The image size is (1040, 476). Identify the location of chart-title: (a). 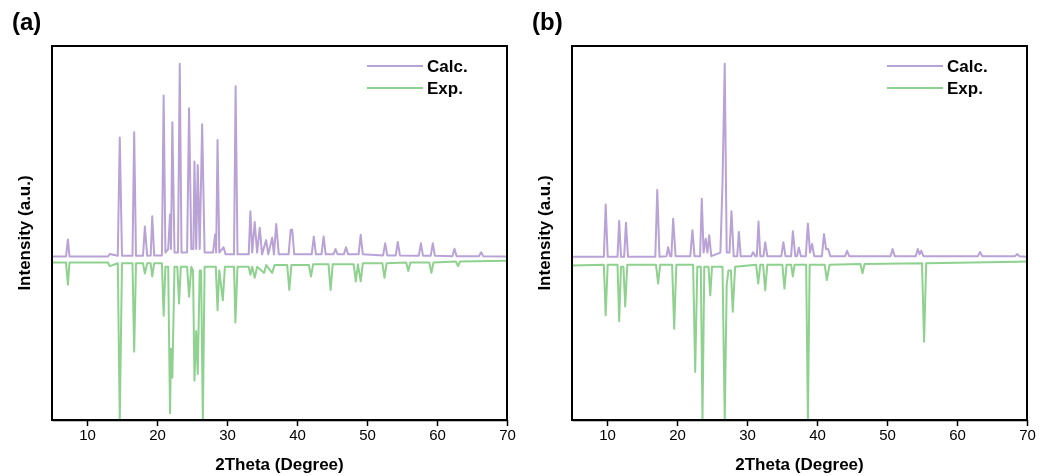
(27, 21).